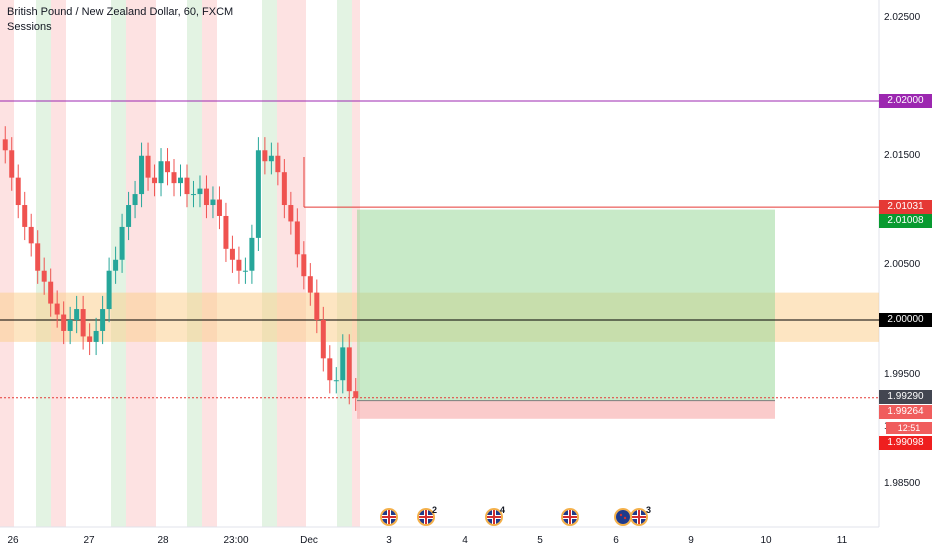  What do you see at coordinates (435, 510) in the screenshot?
I see `event-count: 2` at bounding box center [435, 510].